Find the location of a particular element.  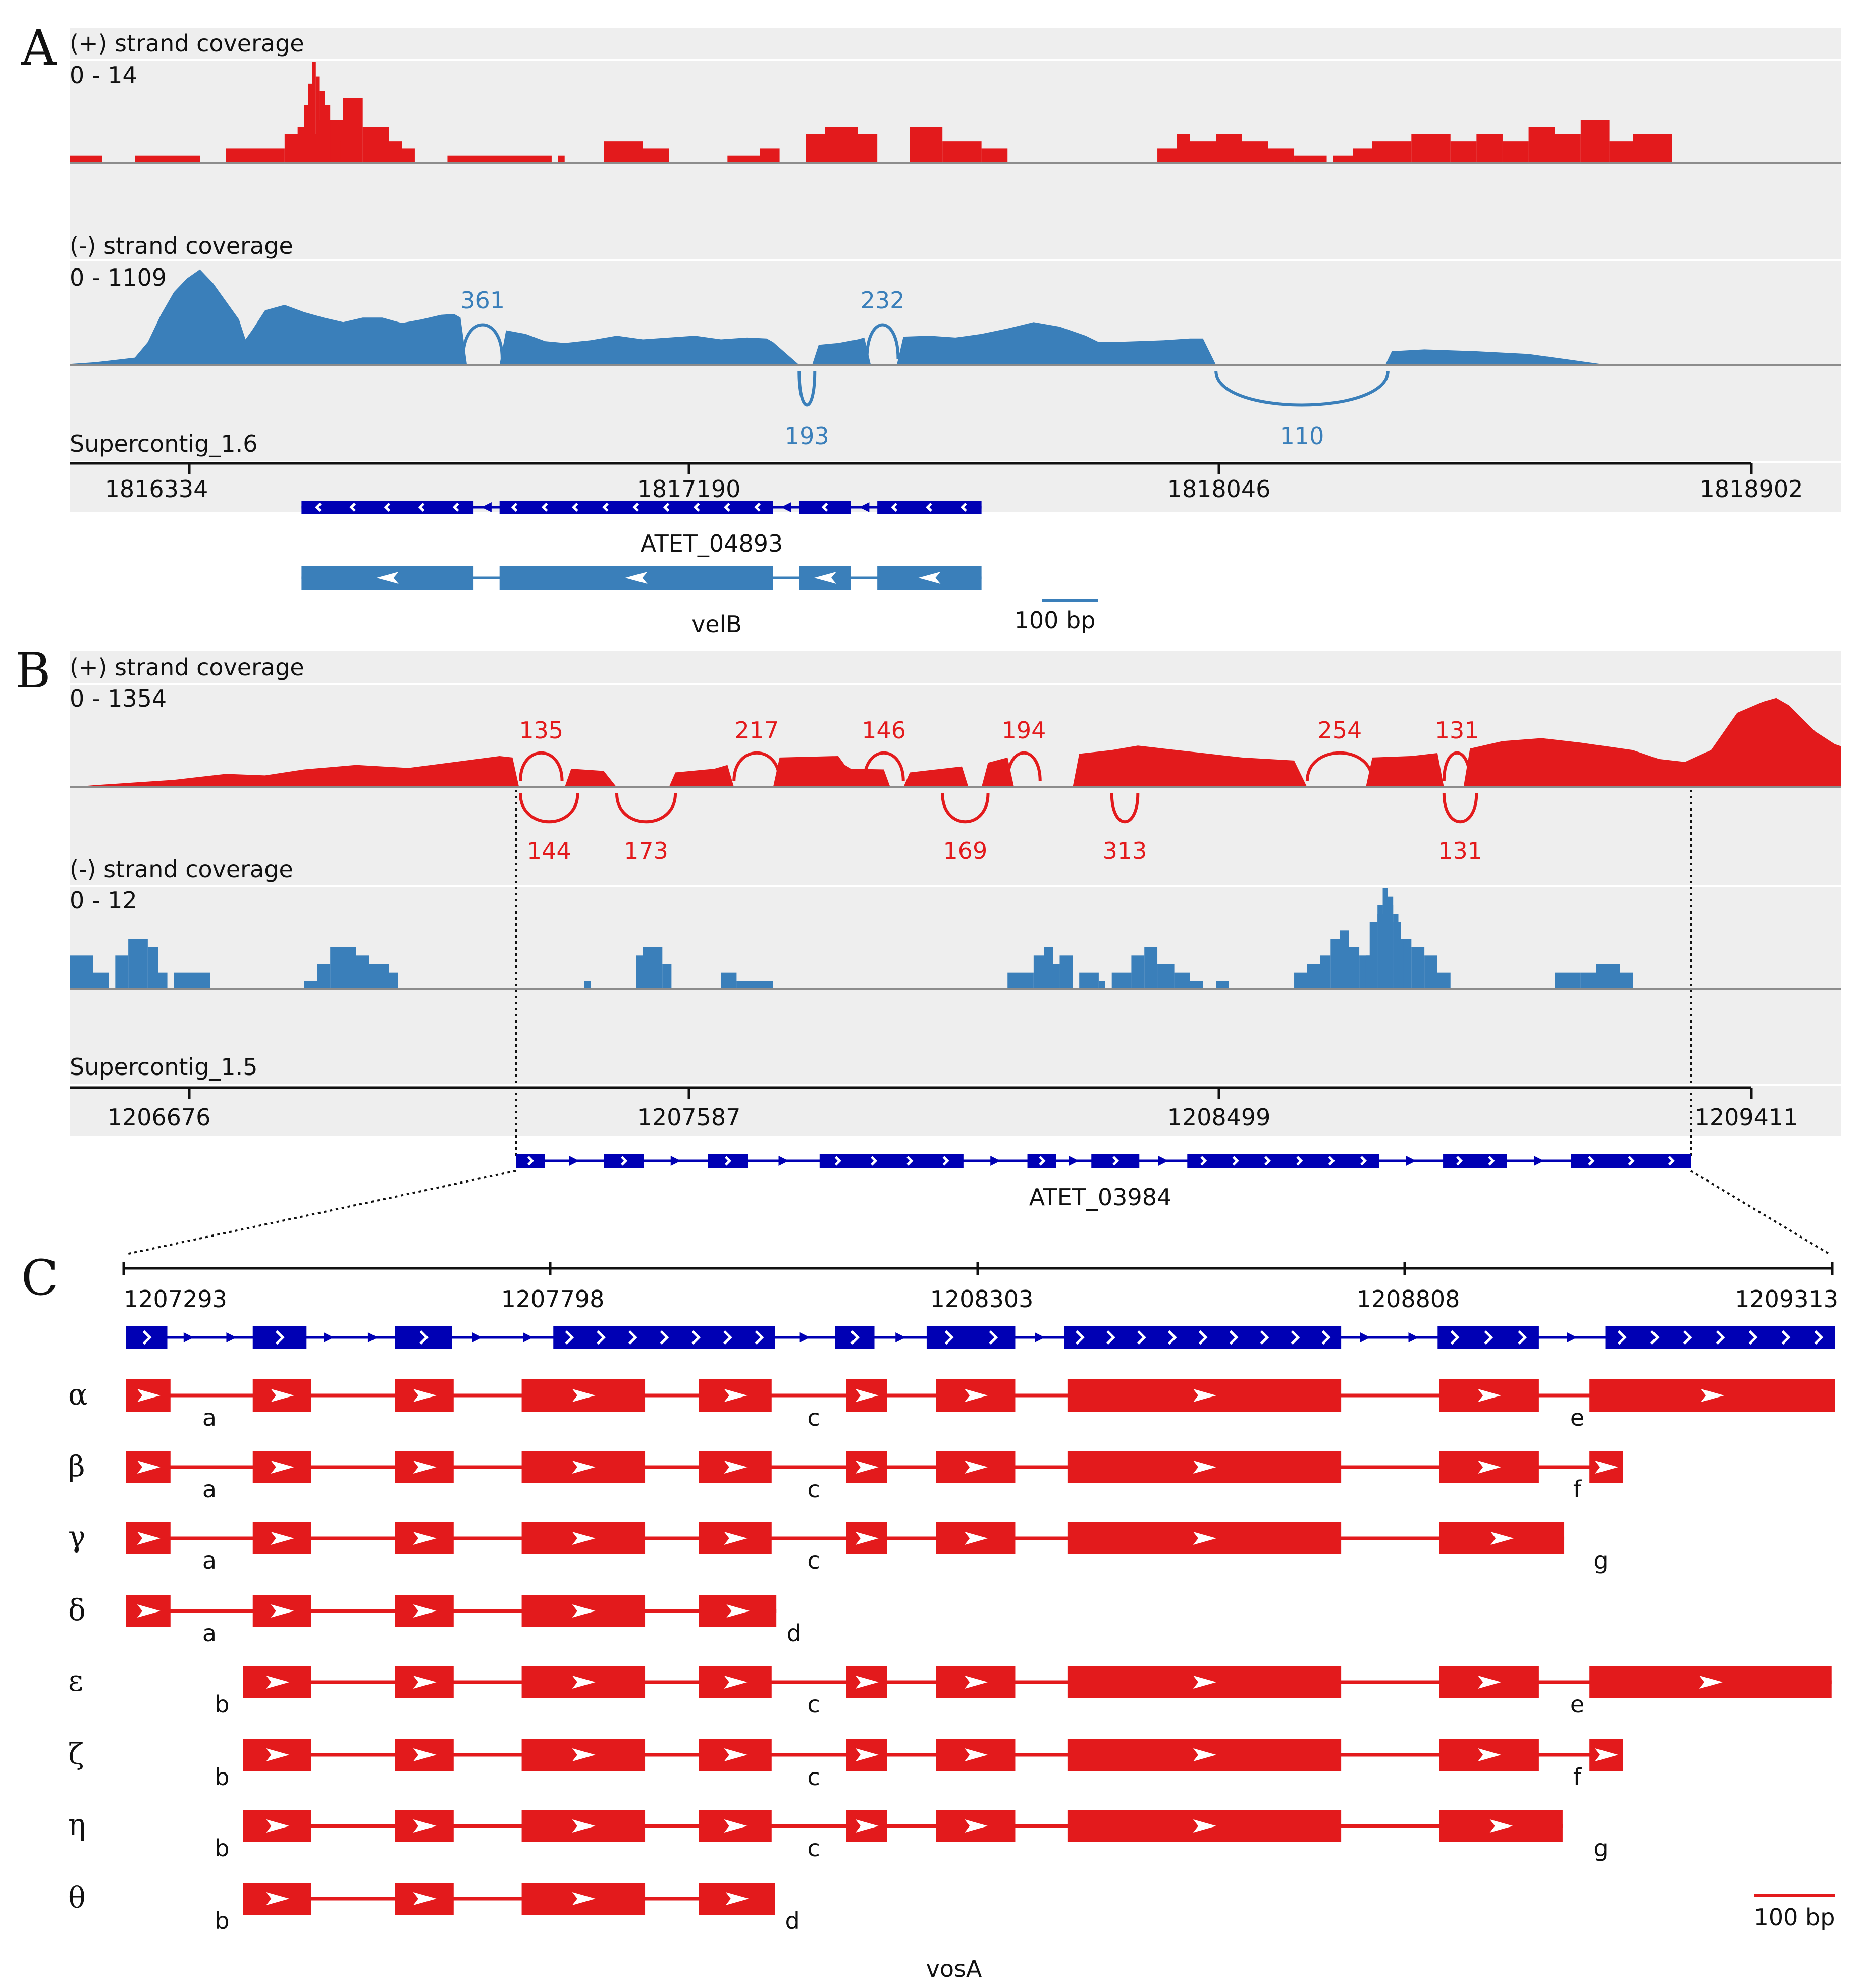

isoform-start-site-label: b is located at coordinates (222, 1849).